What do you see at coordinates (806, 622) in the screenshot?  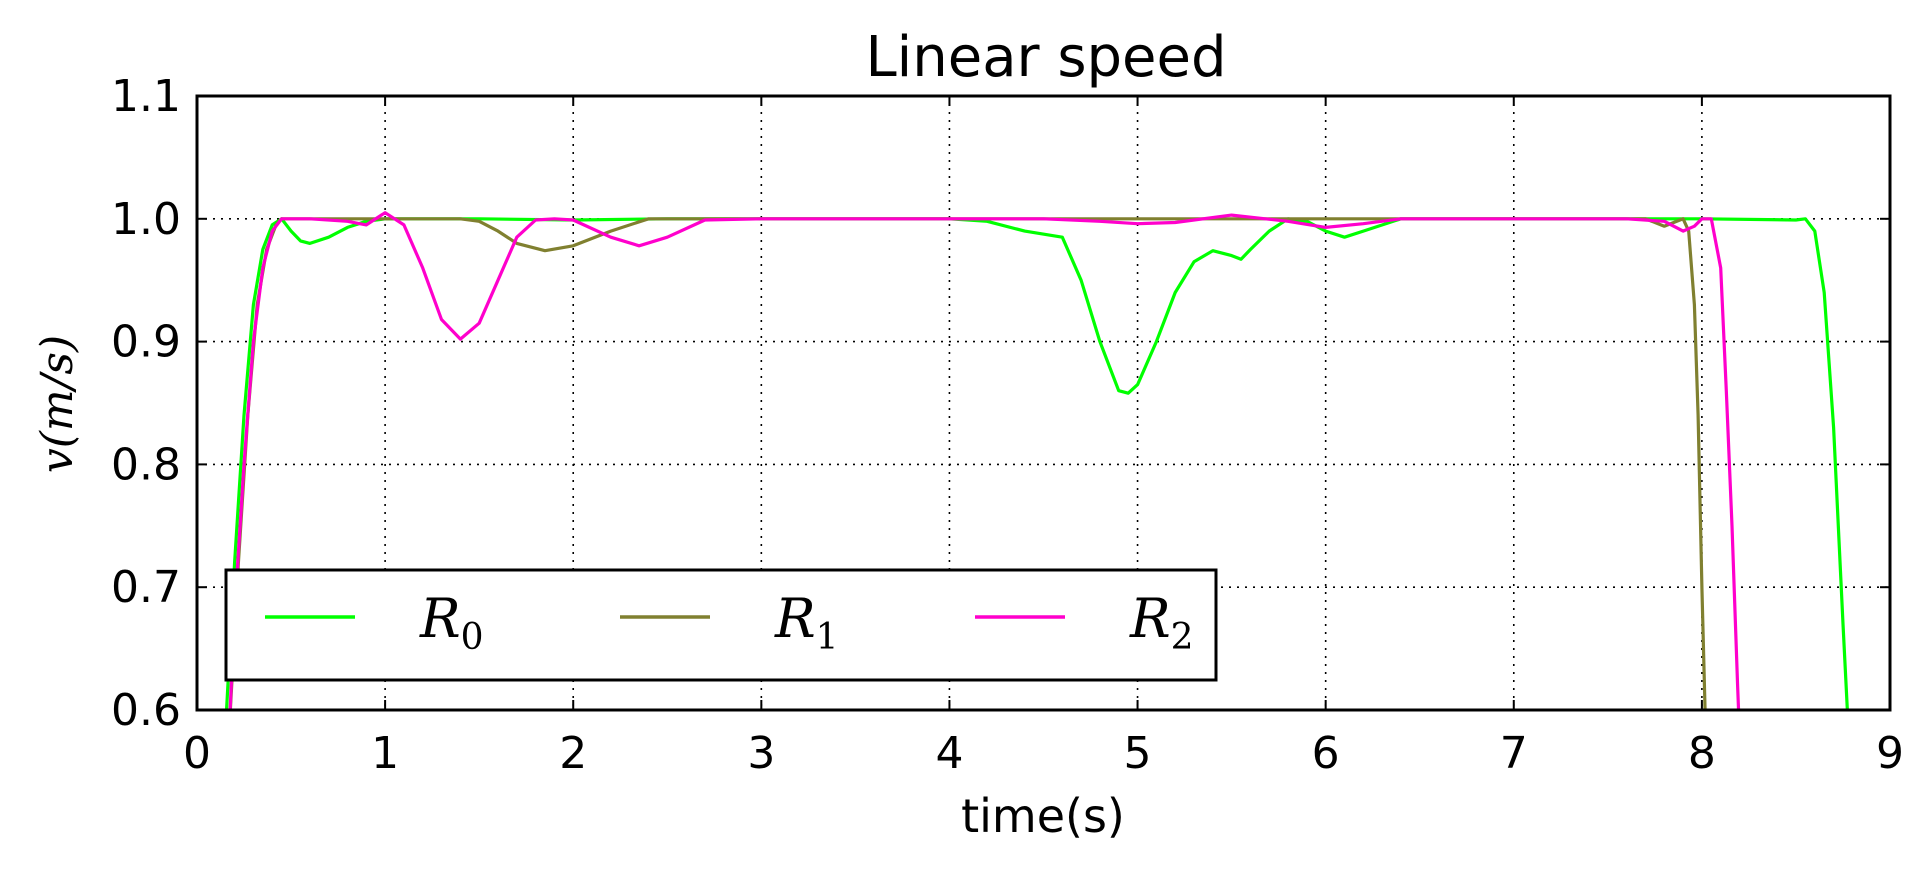 I see `legend-label-r1: R1` at bounding box center [806, 622].